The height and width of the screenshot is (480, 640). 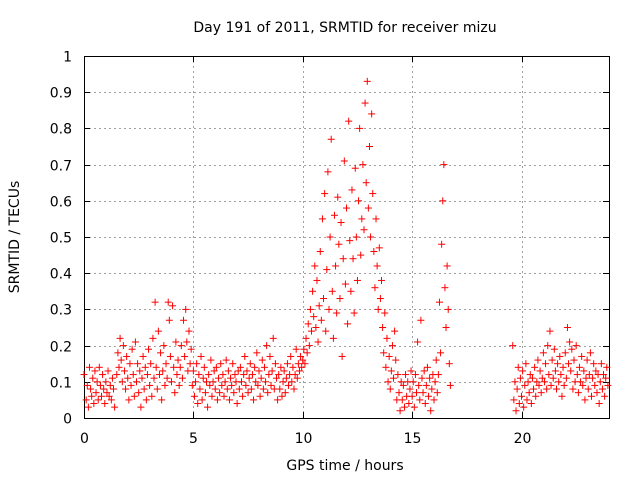 What do you see at coordinates (344, 466) in the screenshot?
I see `x-axis-label: GPS time / hours` at bounding box center [344, 466].